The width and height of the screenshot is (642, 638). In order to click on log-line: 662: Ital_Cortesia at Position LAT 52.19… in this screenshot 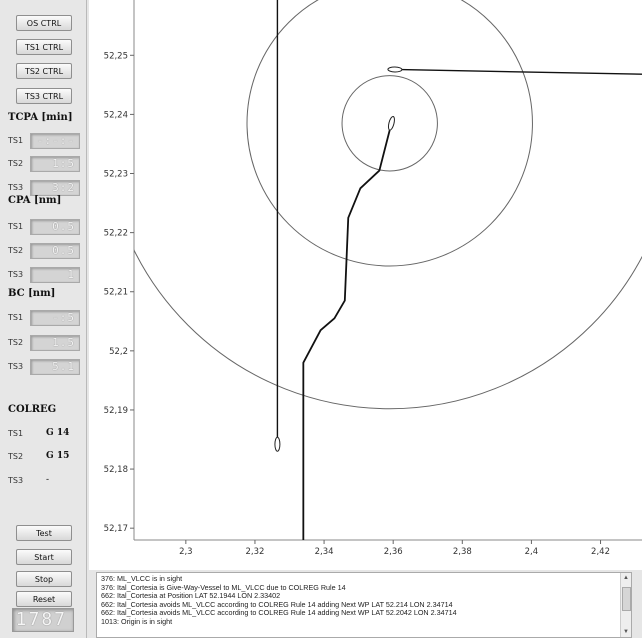, I will do `click(191, 596)`.